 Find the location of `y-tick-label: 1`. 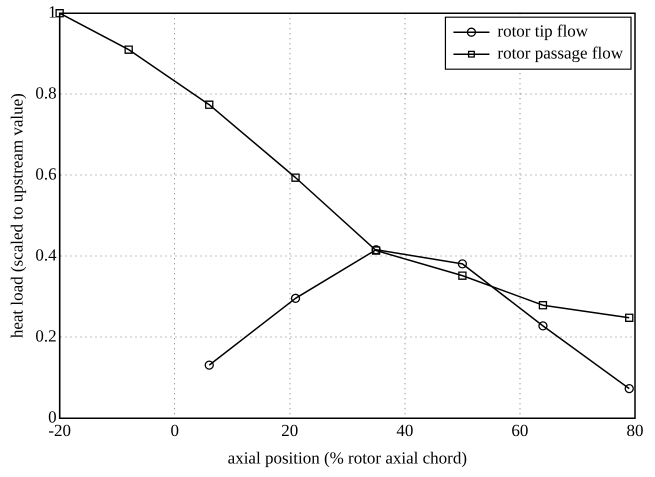

y-tick-label: 1 is located at coordinates (52, 12).